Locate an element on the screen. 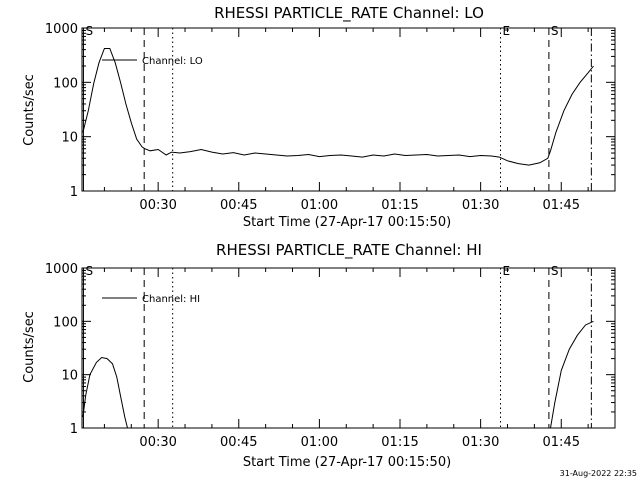 The image size is (640, 480). y-axis-label-lo: Counts/sec is located at coordinates (29, 110).